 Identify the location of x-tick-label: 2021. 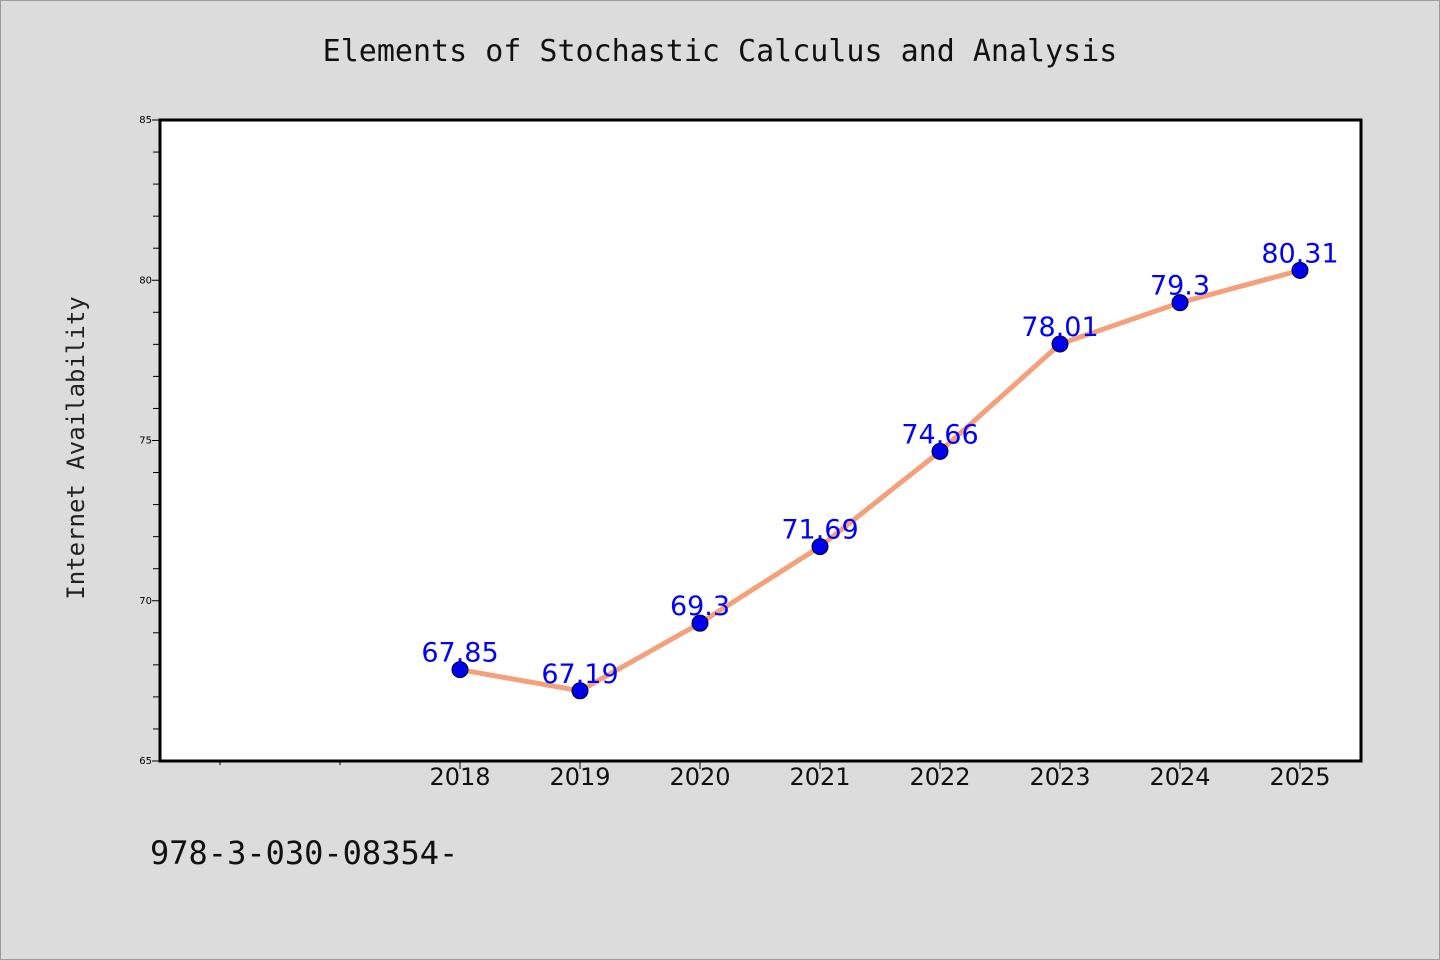
(819, 777).